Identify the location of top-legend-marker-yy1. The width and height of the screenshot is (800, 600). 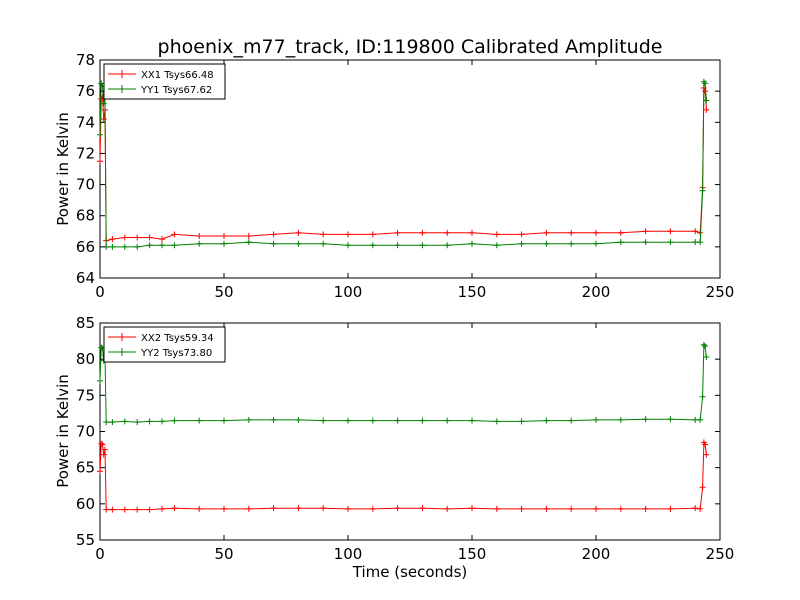
(122, 89).